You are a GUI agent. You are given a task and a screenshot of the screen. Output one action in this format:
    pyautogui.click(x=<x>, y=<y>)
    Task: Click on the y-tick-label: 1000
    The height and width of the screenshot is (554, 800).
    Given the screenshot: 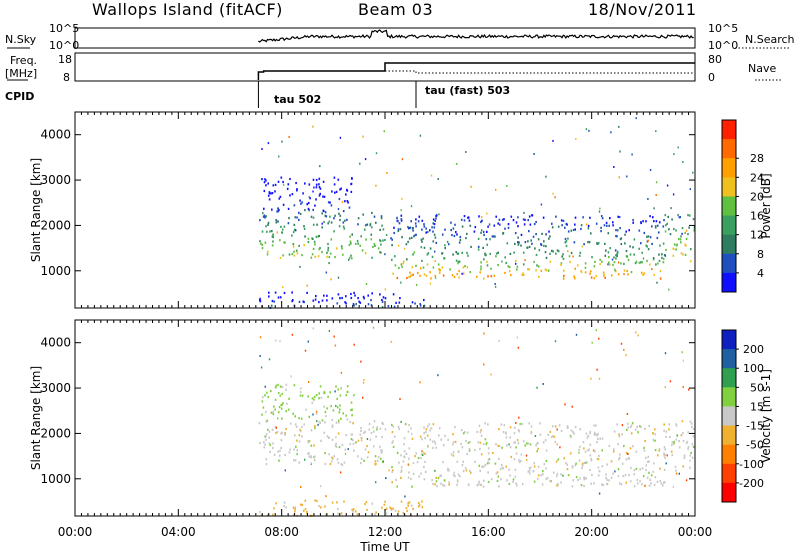 What is the action you would take?
    pyautogui.click(x=55, y=271)
    